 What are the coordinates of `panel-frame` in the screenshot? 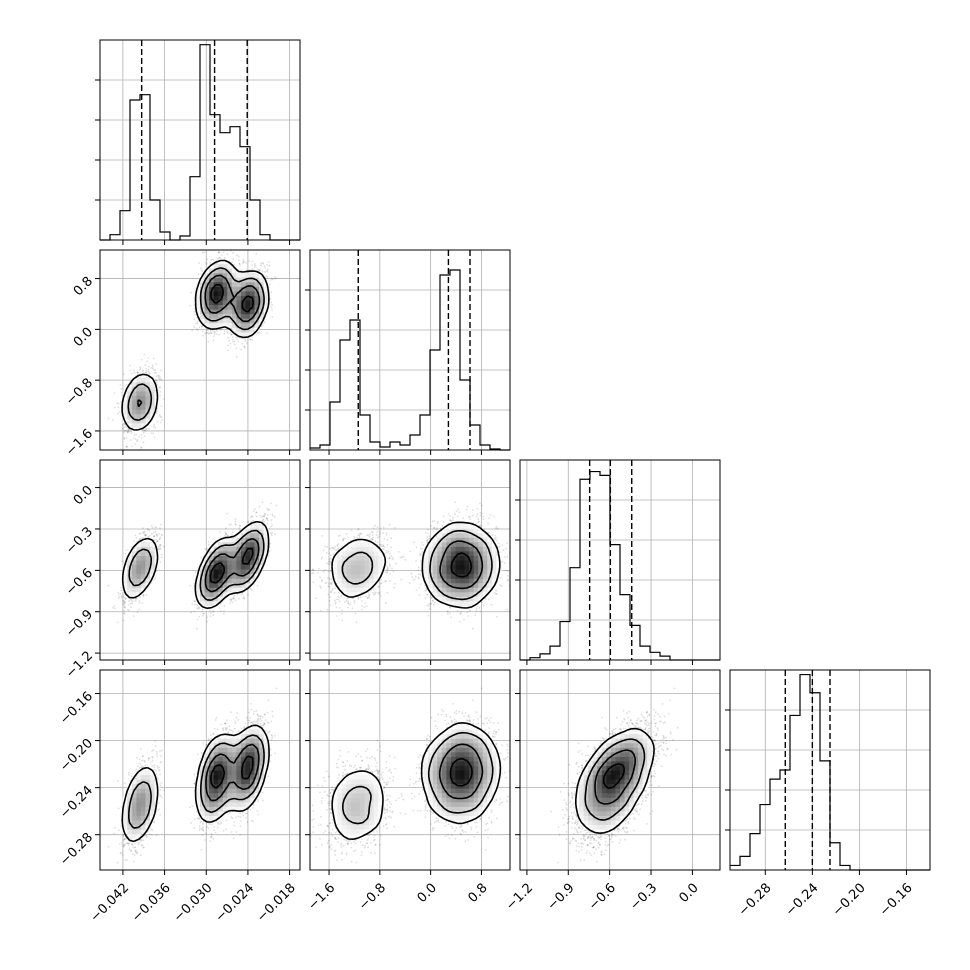 It's located at (200, 140).